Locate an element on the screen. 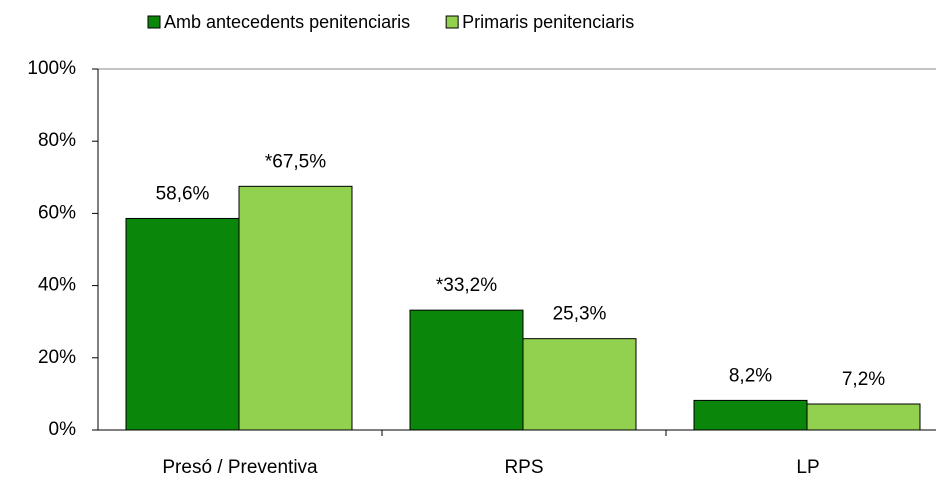 This screenshot has height=482, width=936. value-label: *67,5% is located at coordinates (295, 161).